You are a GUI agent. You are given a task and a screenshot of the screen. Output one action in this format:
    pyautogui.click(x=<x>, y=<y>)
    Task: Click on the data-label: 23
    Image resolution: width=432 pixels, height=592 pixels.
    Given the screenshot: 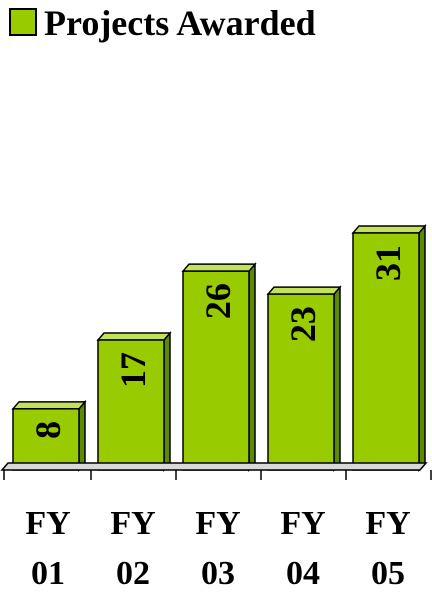 What is the action you would take?
    pyautogui.click(x=303, y=324)
    